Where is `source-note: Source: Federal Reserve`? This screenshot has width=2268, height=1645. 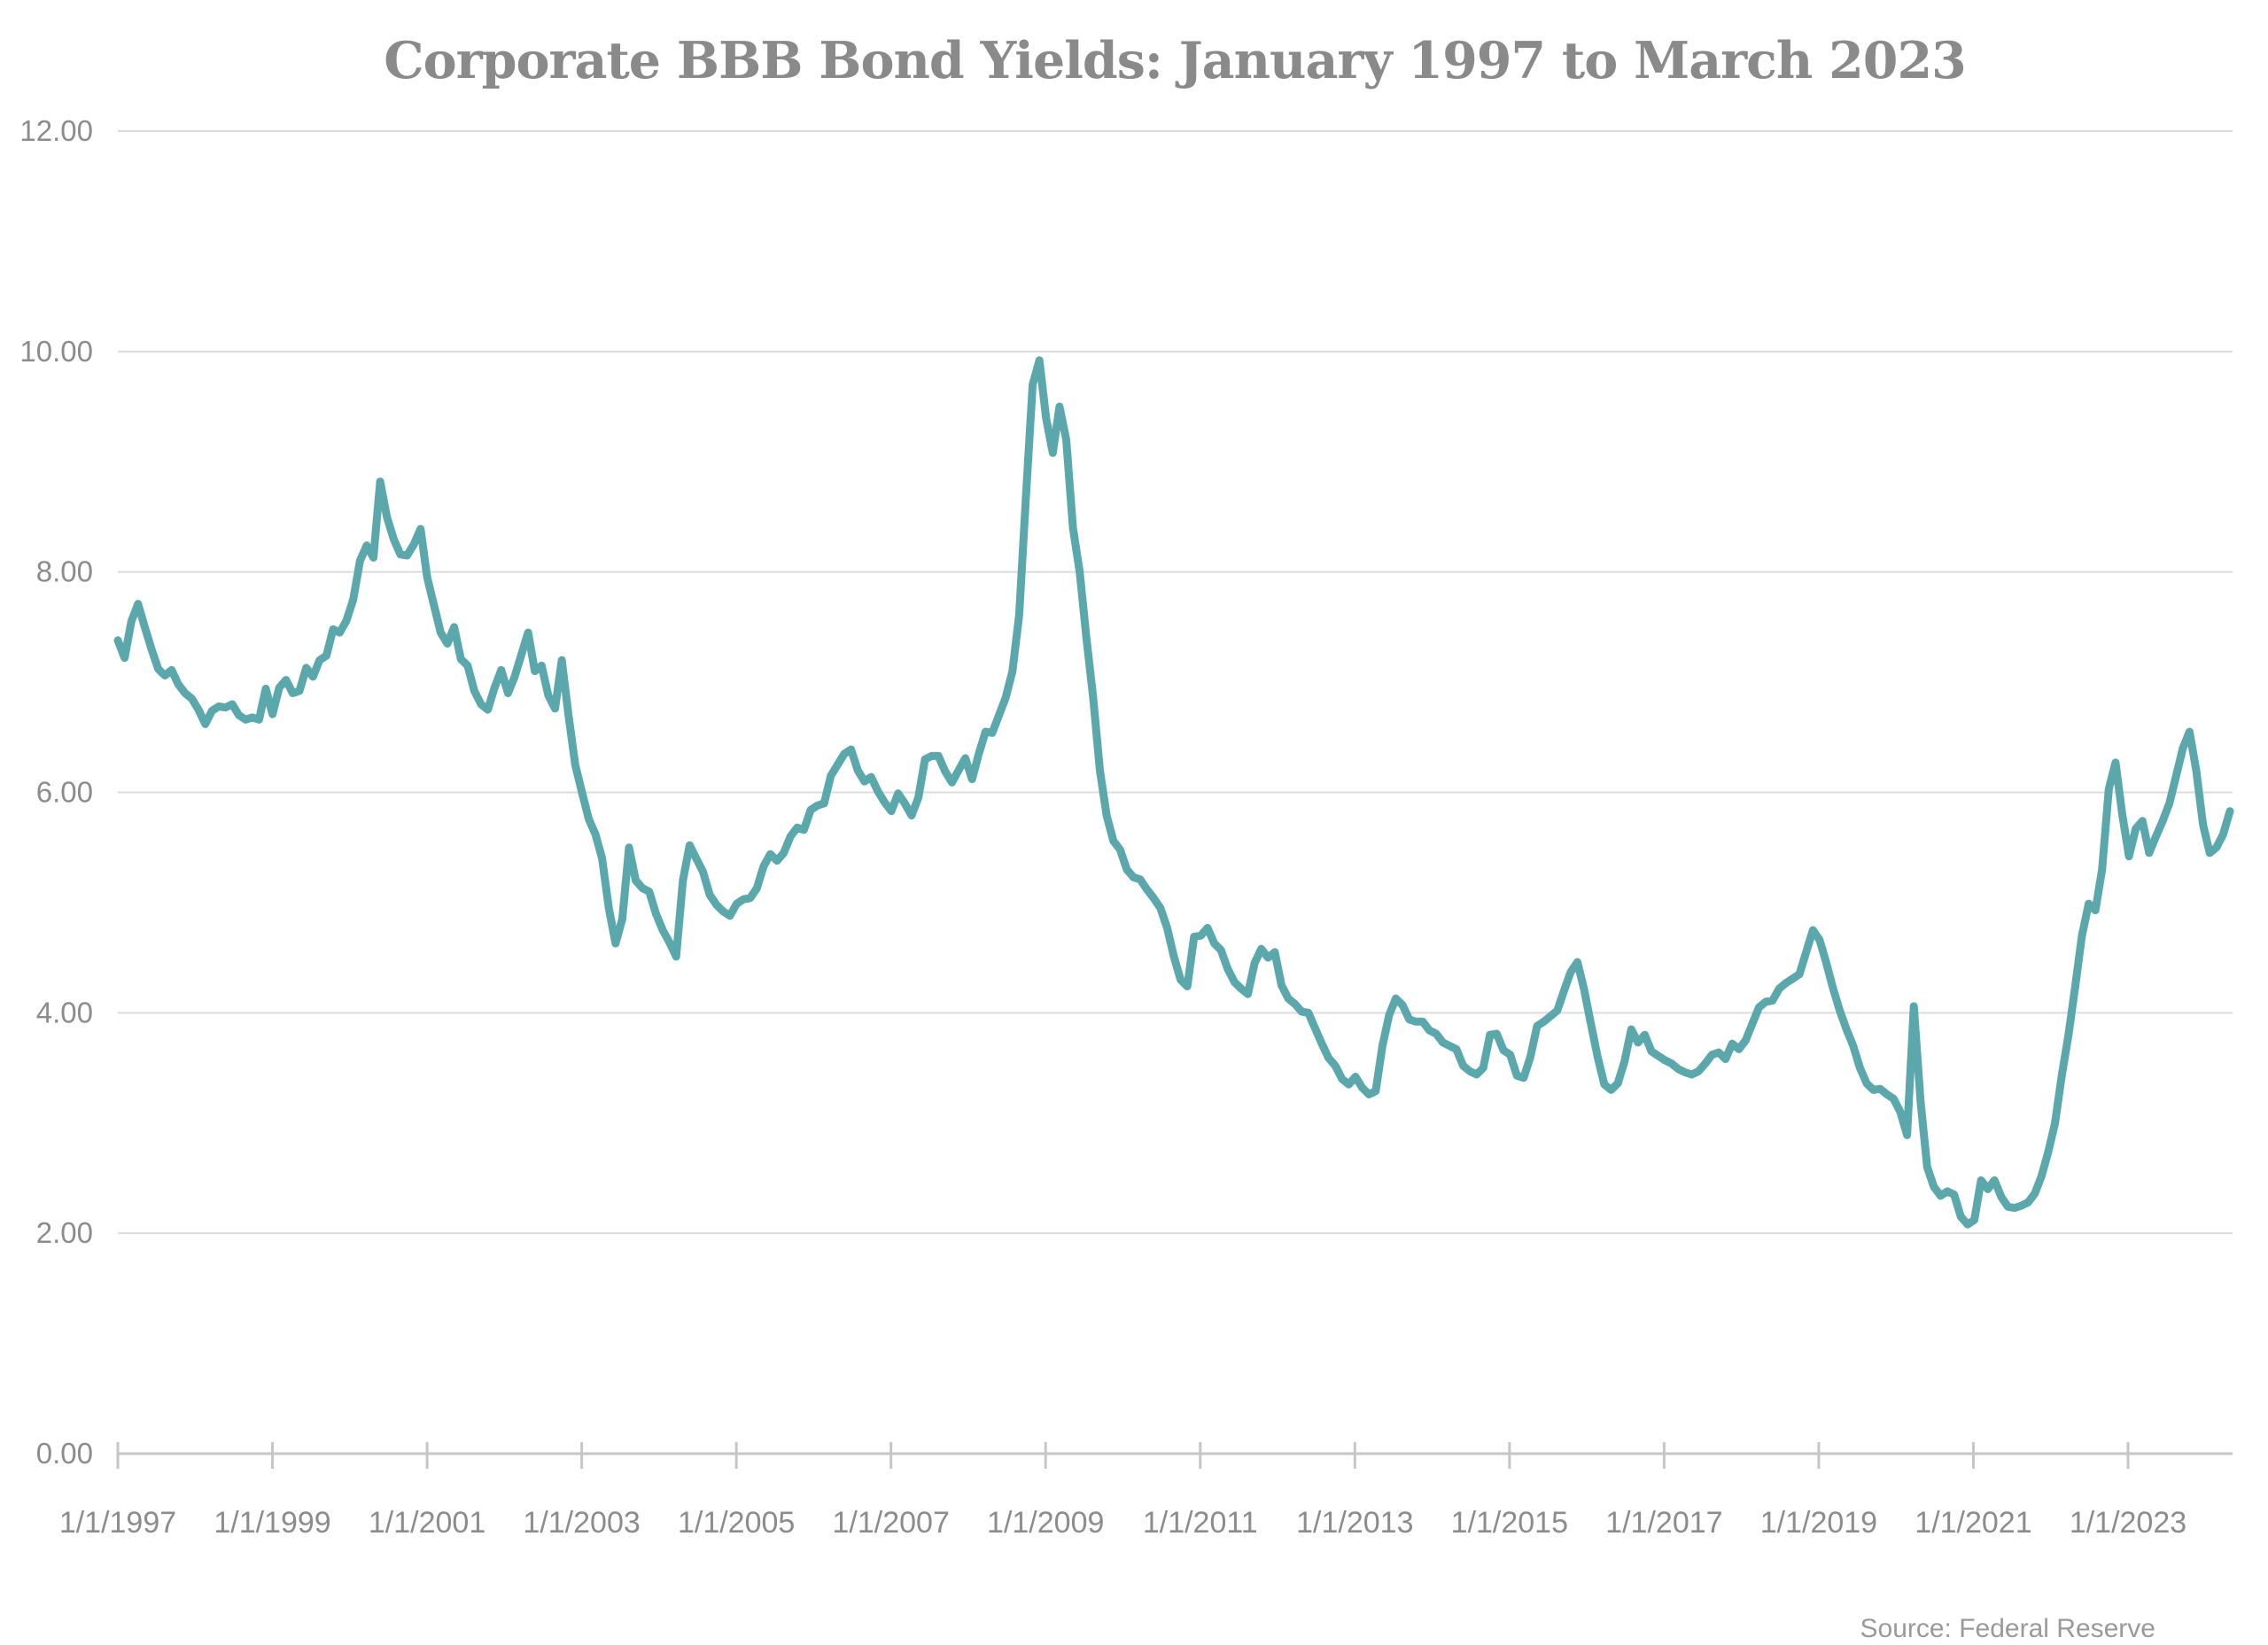 source-note: Source: Federal Reserve is located at coordinates (2008, 1628).